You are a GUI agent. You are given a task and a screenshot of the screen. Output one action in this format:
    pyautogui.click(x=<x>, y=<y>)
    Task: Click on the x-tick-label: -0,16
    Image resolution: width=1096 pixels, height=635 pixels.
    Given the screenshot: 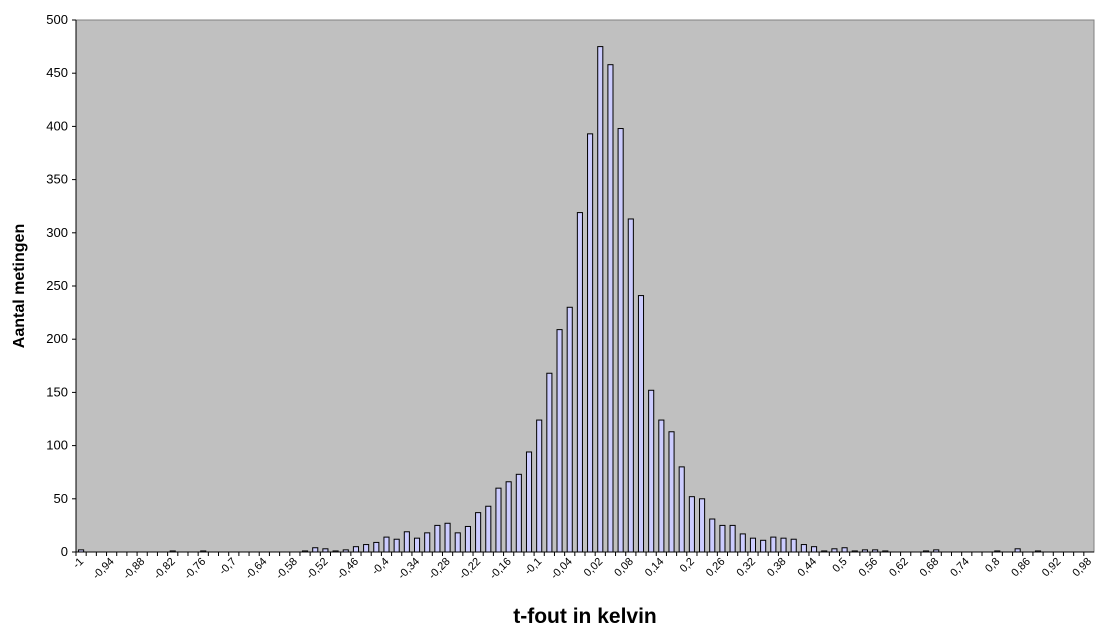 What is the action you would take?
    pyautogui.click(x=501, y=569)
    